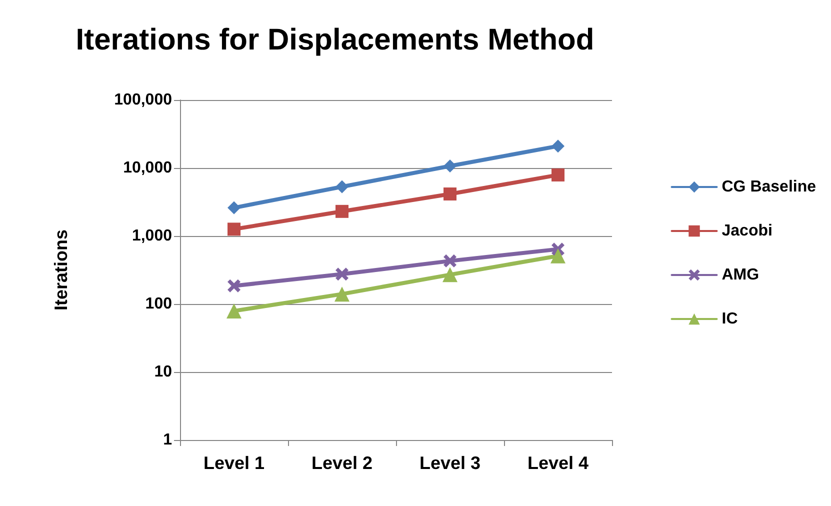 The width and height of the screenshot is (831, 506). I want to click on x-tick-label: Level 2, so click(342, 463).